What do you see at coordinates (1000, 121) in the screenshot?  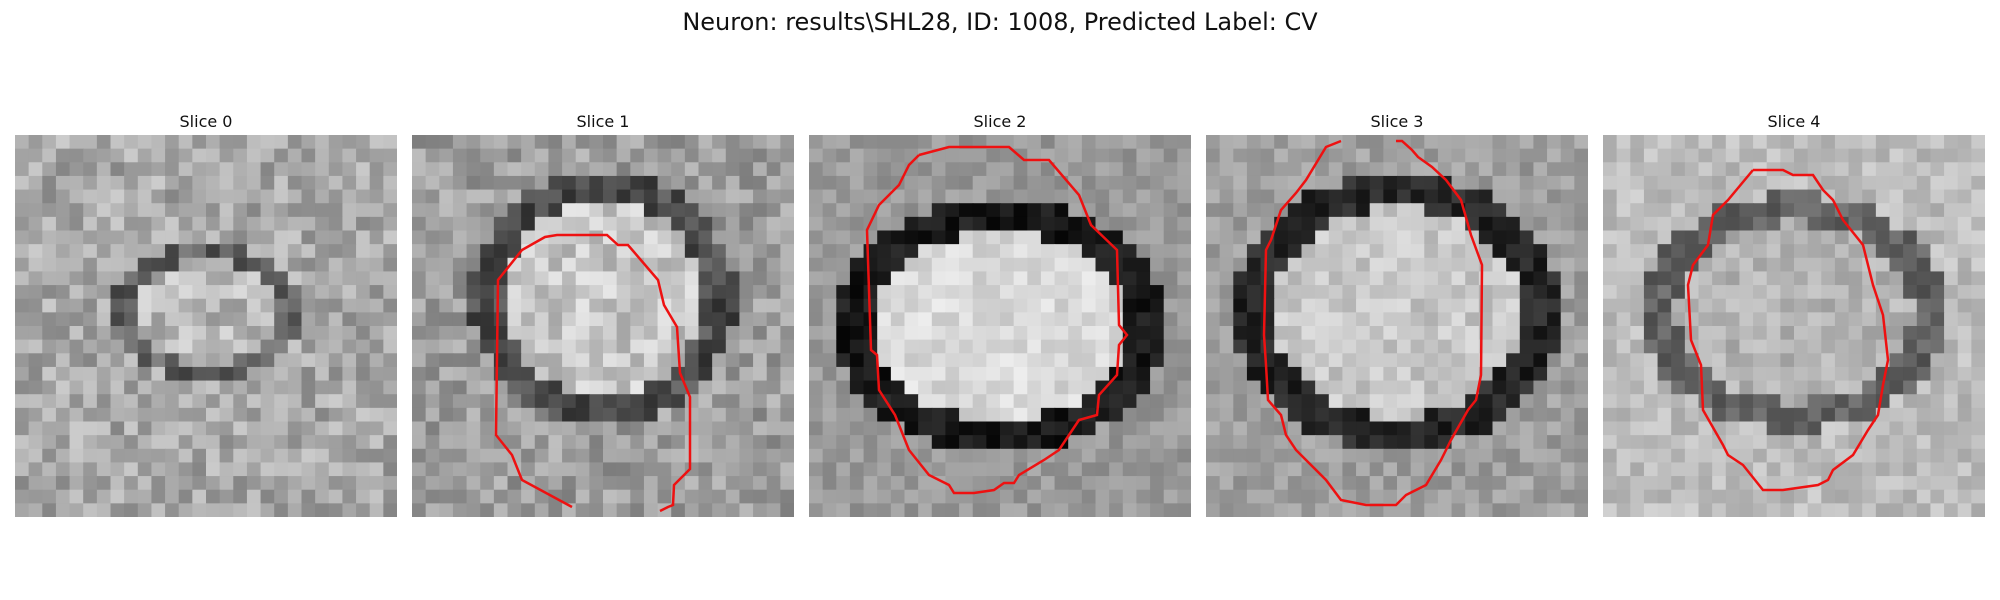 I see `slice-title: Slice 2` at bounding box center [1000, 121].